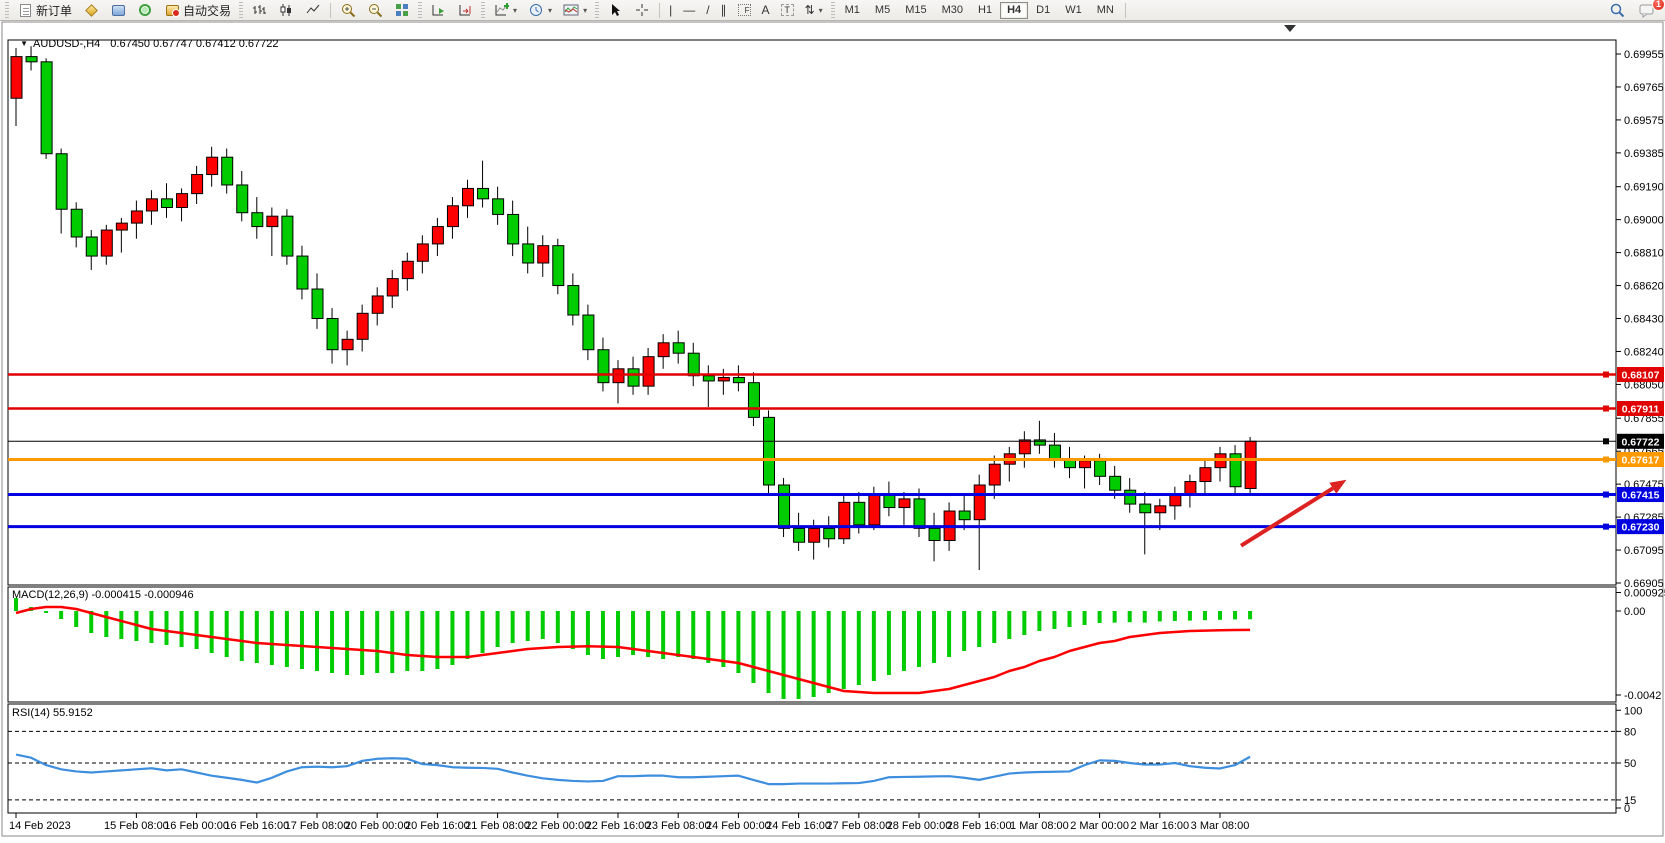  I want to click on zoom-in-icon, so click(348, 10).